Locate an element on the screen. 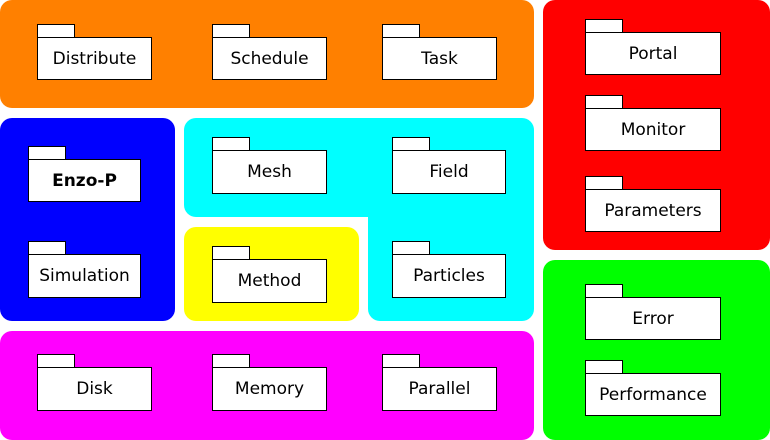 Image resolution: width=770 pixels, height=440 pixels. package-label: Parallel is located at coordinates (439, 389).